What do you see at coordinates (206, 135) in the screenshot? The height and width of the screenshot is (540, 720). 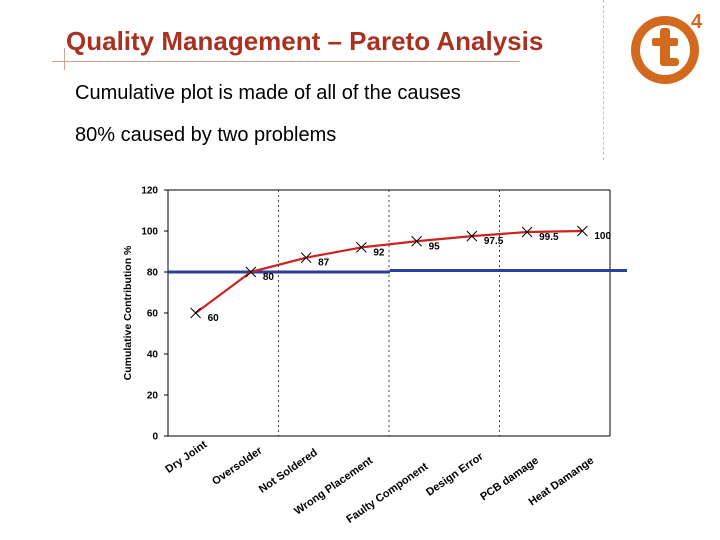 I see `bullet-text-2: 80% caused by two problems` at bounding box center [206, 135].